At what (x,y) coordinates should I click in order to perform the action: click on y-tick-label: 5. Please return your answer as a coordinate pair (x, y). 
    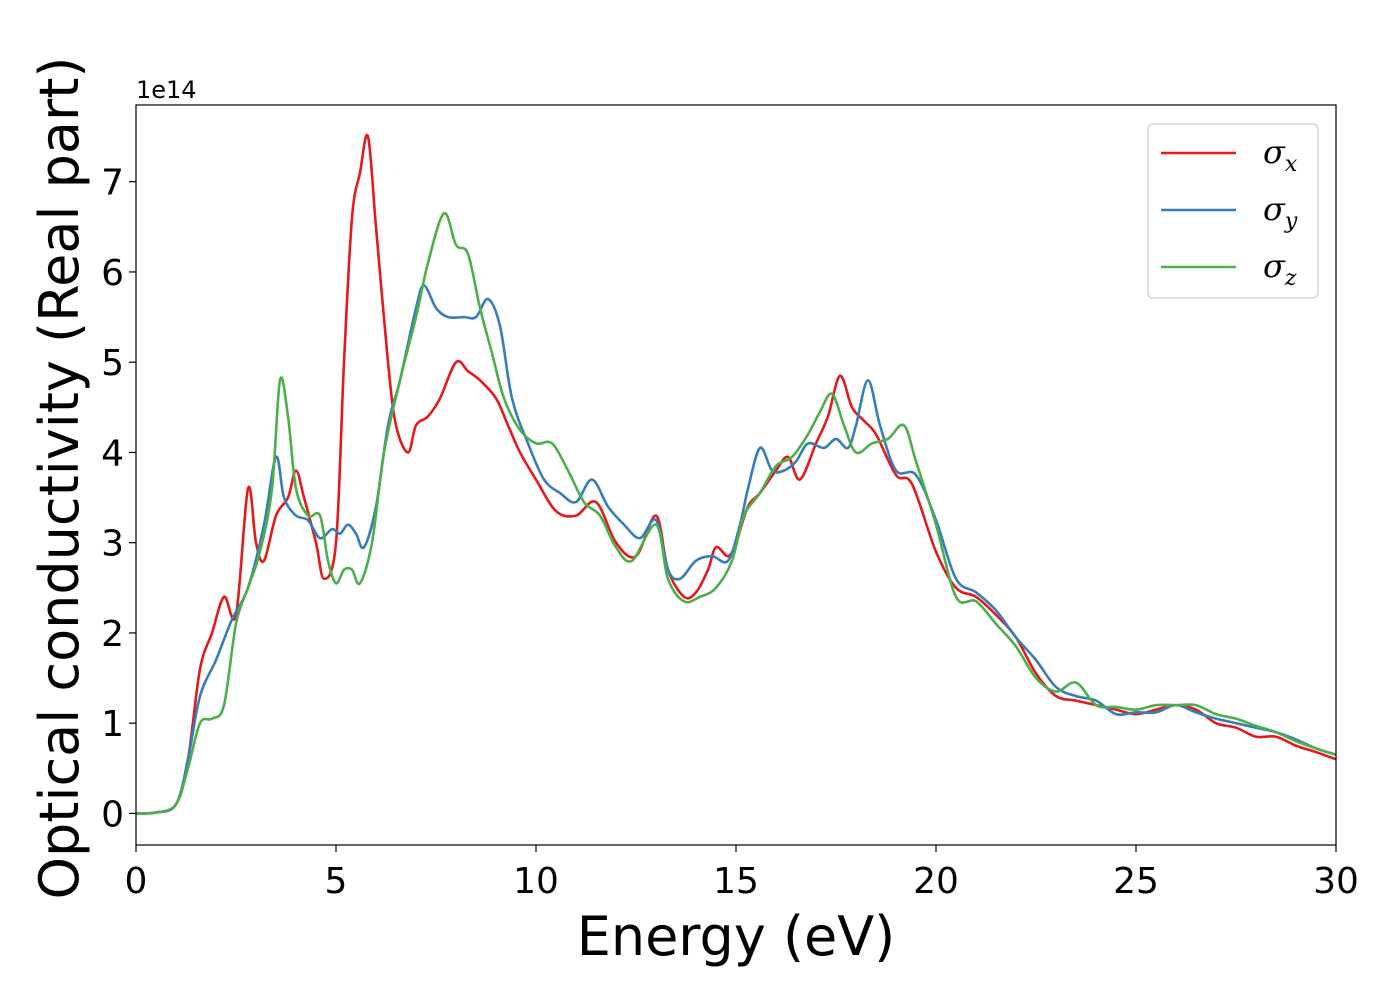
    Looking at the image, I should click on (112, 363).